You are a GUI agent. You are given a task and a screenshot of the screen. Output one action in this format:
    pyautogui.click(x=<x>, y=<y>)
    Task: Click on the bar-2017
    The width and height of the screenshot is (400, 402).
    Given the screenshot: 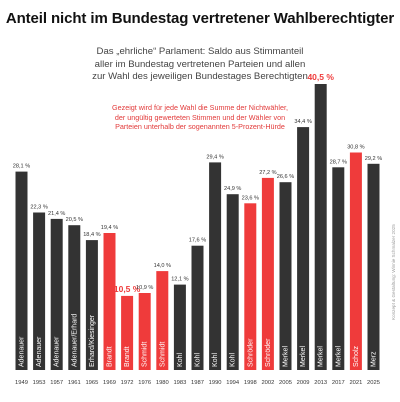 What is the action you would take?
    pyautogui.click(x=338, y=268)
    